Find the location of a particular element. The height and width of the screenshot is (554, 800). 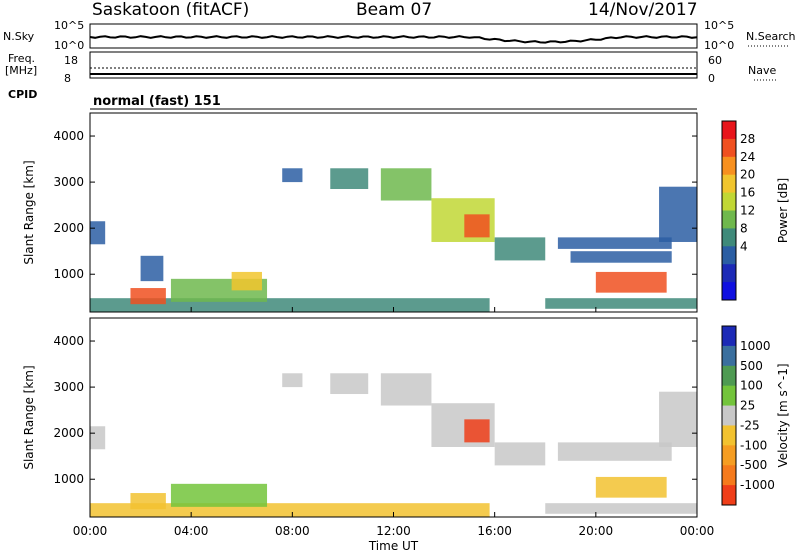

colorbar-tick-label: 28 is located at coordinates (747, 139).